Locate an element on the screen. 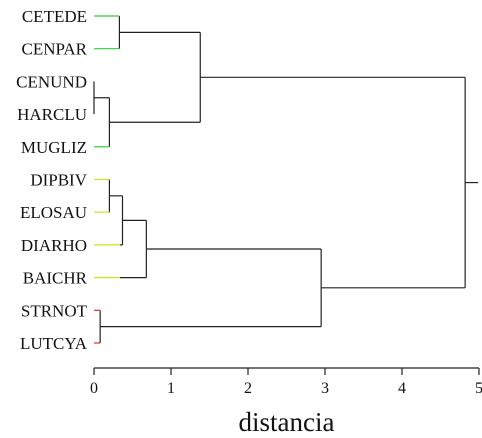 This screenshot has width=482, height=438. x-axis-title: distancia is located at coordinates (287, 422).